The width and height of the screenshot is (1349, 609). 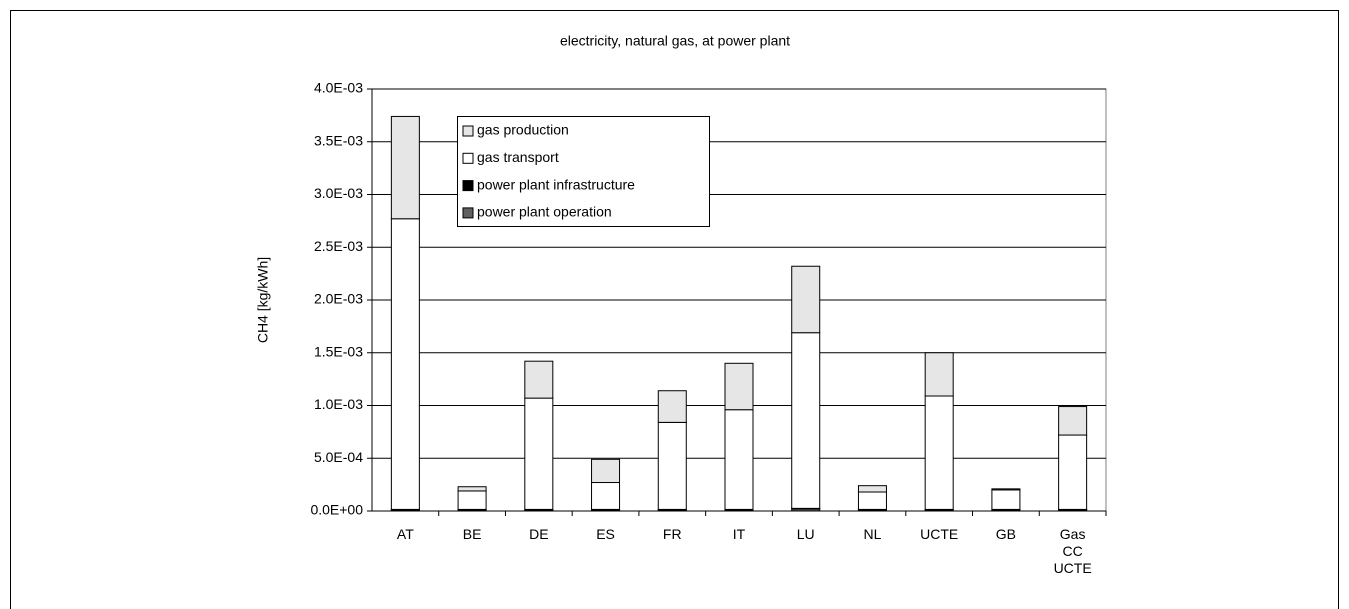 What do you see at coordinates (739, 534) in the screenshot?
I see `x-tick-label: IT` at bounding box center [739, 534].